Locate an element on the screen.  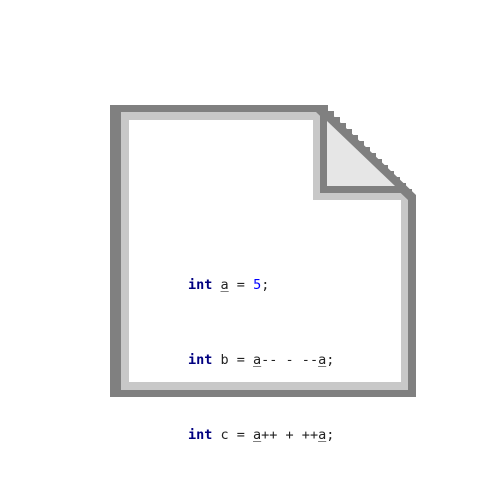
folded-corner-edge is located at coordinates (367, 150).